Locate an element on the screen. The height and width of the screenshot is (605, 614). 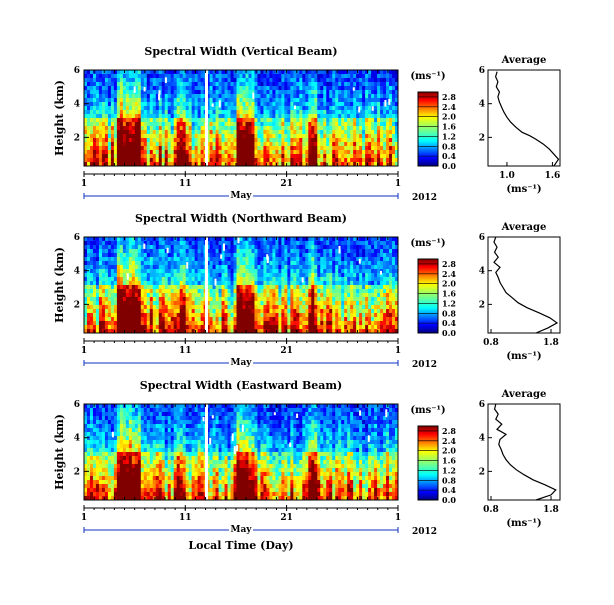
chart-title: Spectral Width (Eastward Beam) is located at coordinates (241, 385).